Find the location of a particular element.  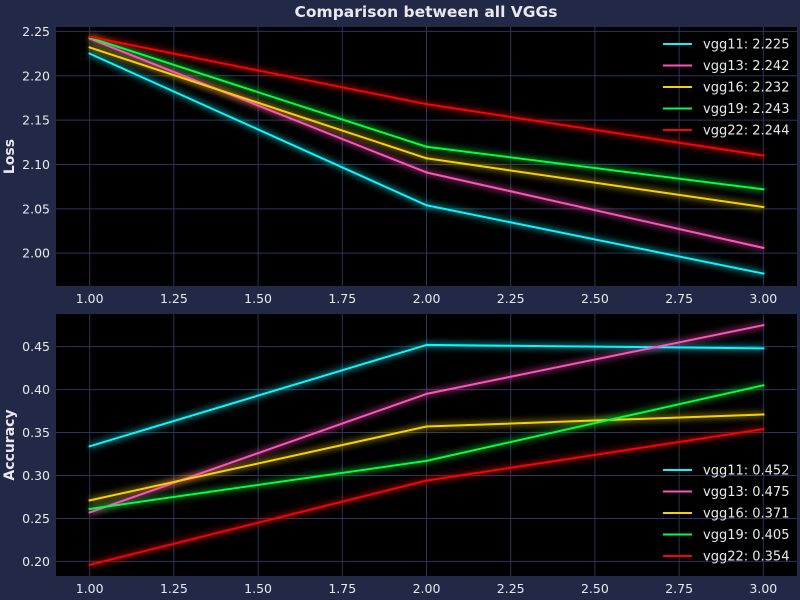

y-tick-label: 2.25 is located at coordinates (36, 31).